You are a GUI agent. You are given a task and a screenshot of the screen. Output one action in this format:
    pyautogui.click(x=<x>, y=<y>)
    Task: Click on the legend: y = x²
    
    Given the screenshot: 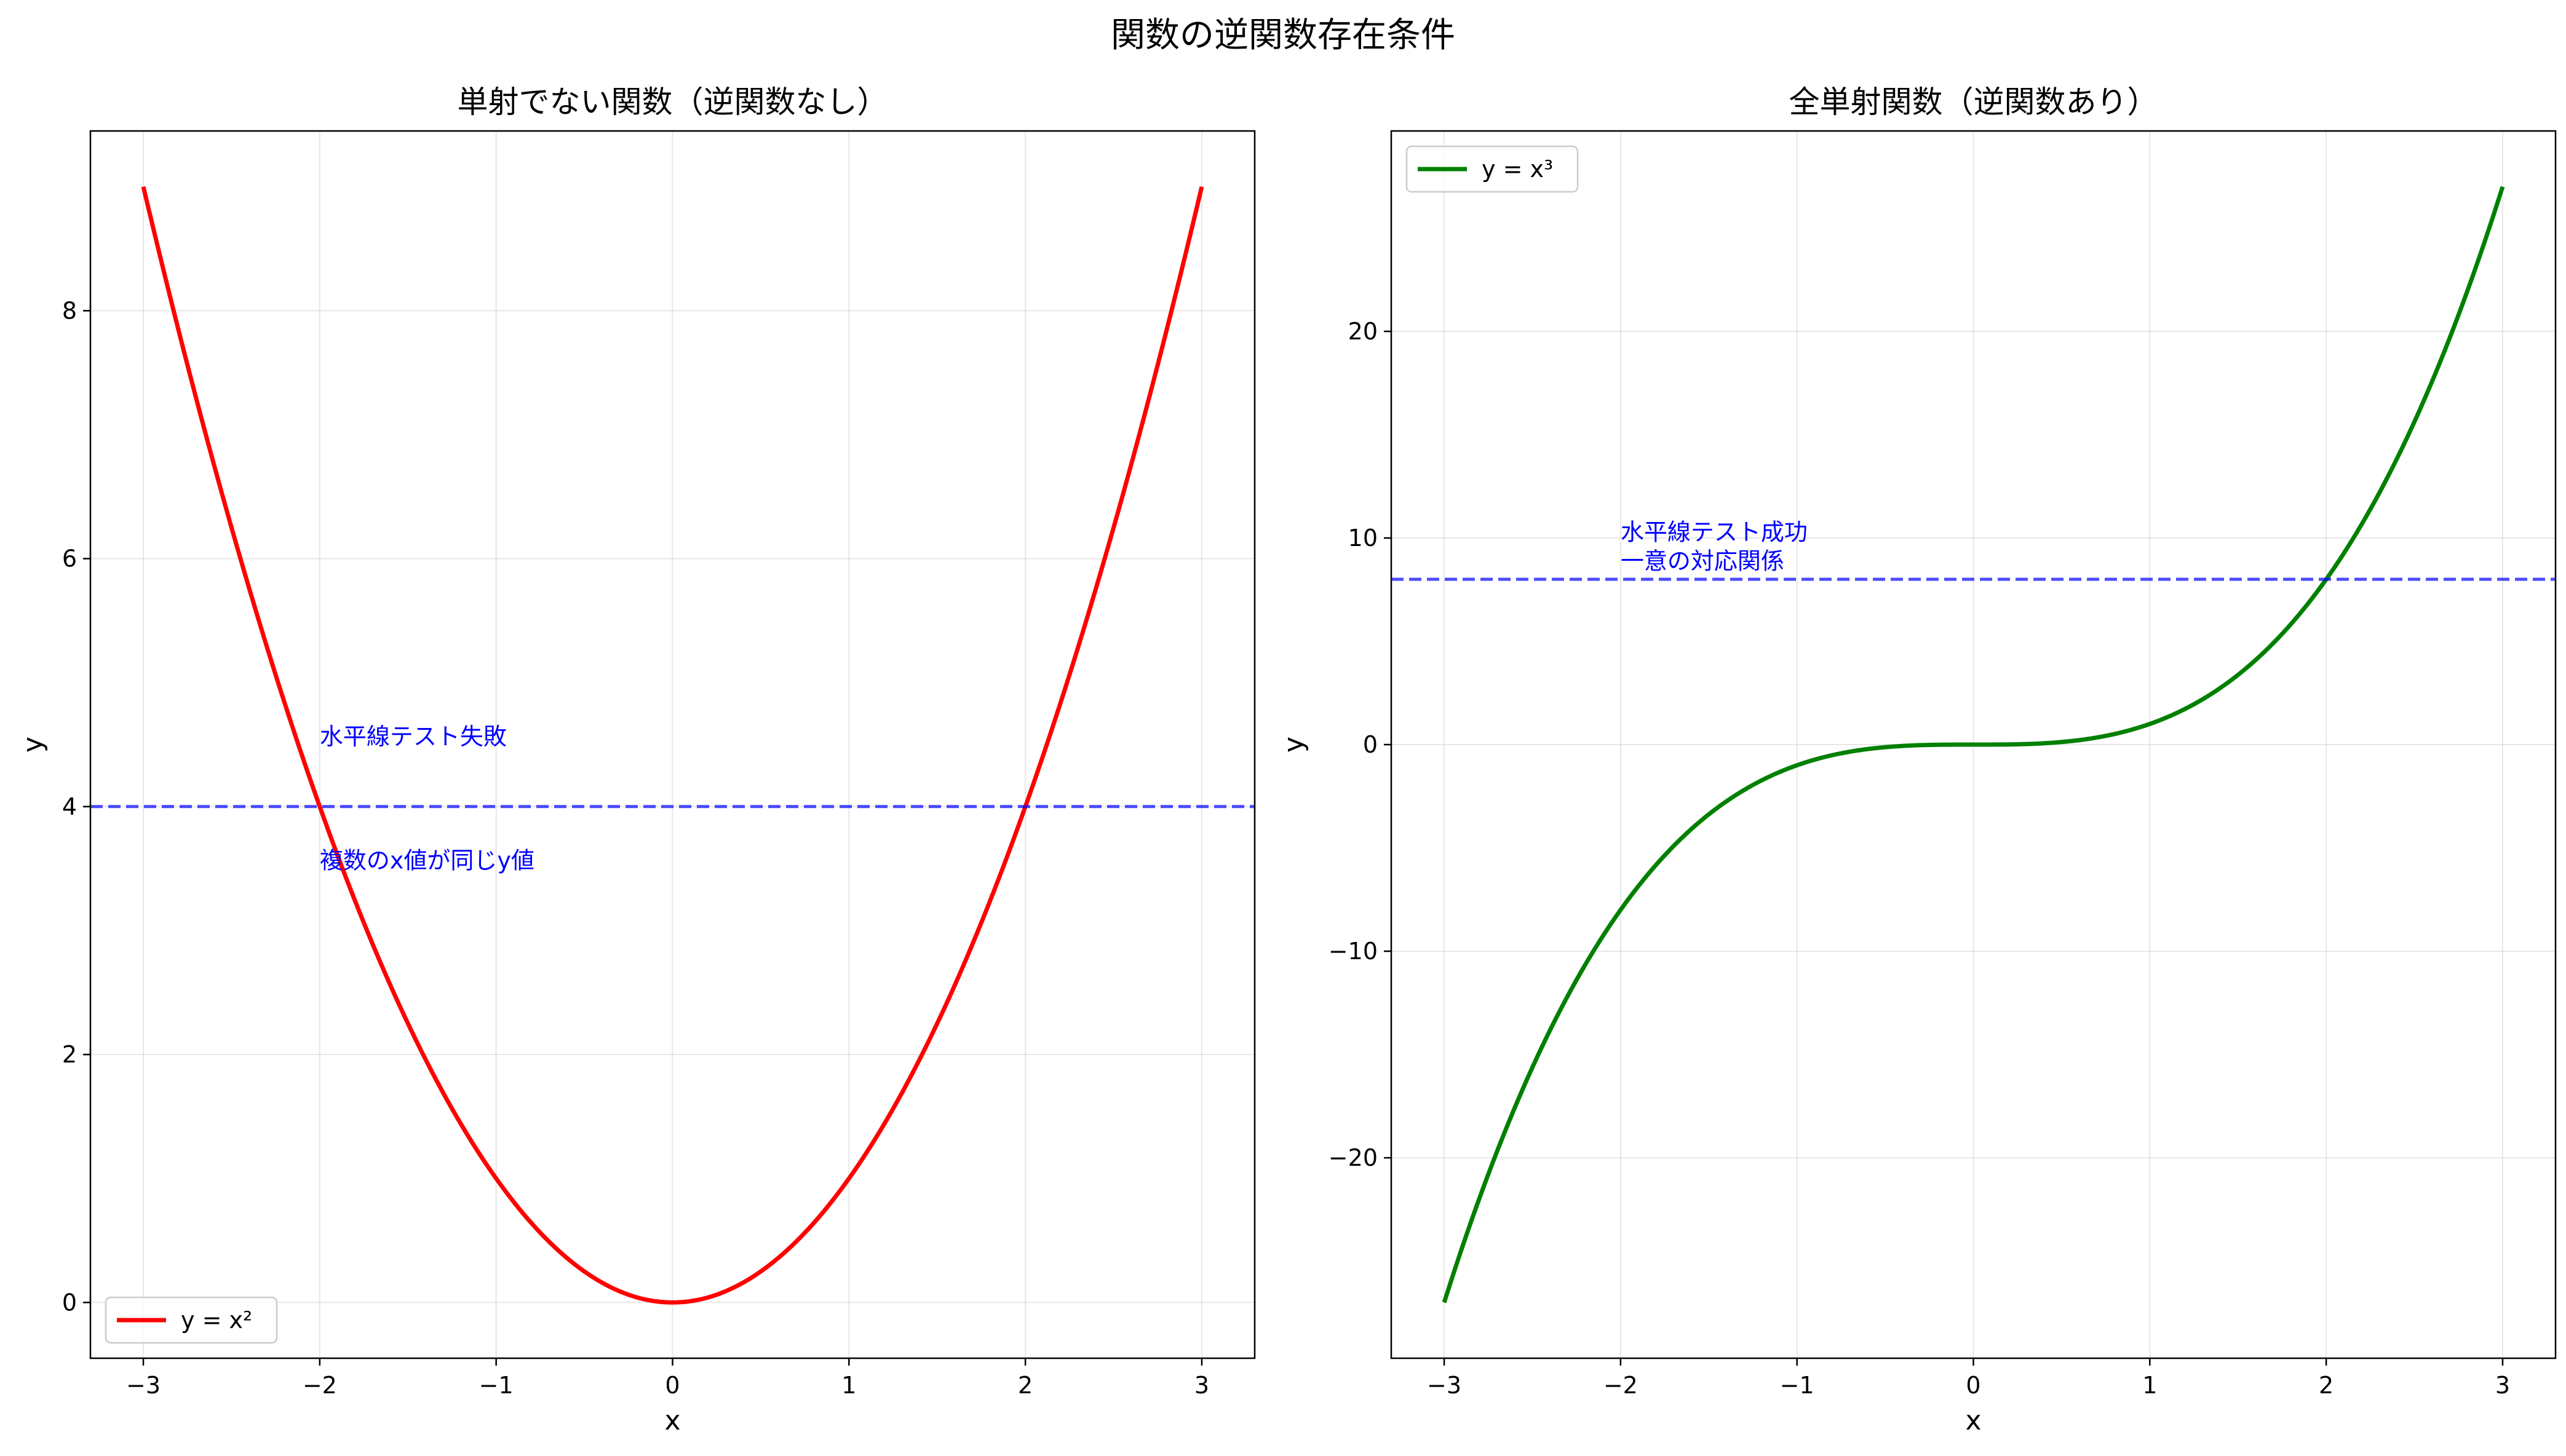 What is the action you would take?
    pyautogui.click(x=191, y=1320)
    